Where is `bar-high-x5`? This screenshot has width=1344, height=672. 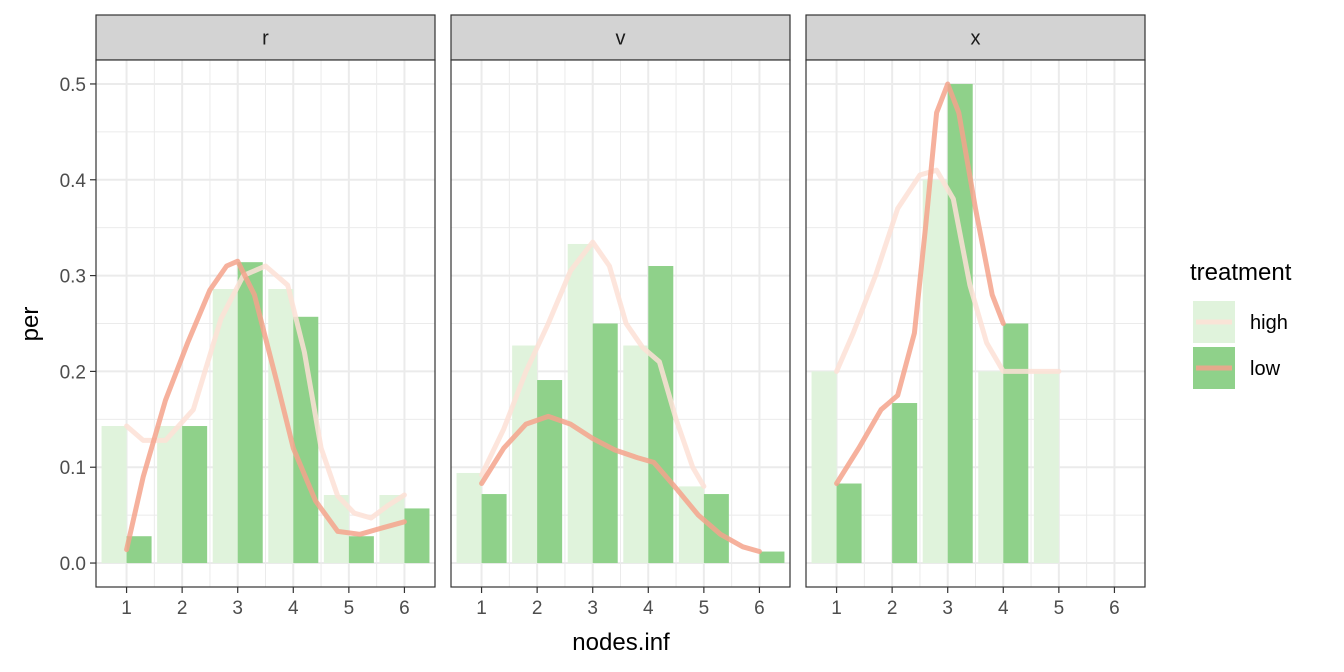
bar-high-x5 is located at coordinates (1046, 467).